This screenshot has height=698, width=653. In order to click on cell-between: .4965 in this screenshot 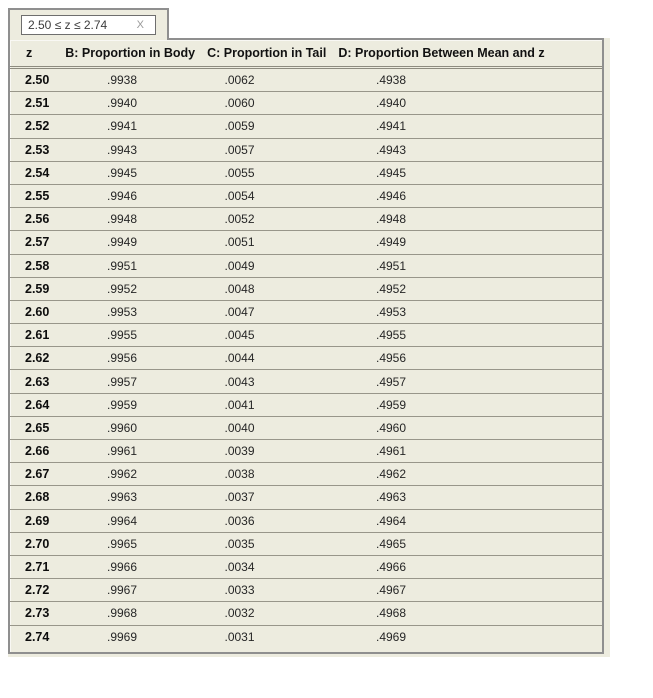, I will do `click(391, 543)`.